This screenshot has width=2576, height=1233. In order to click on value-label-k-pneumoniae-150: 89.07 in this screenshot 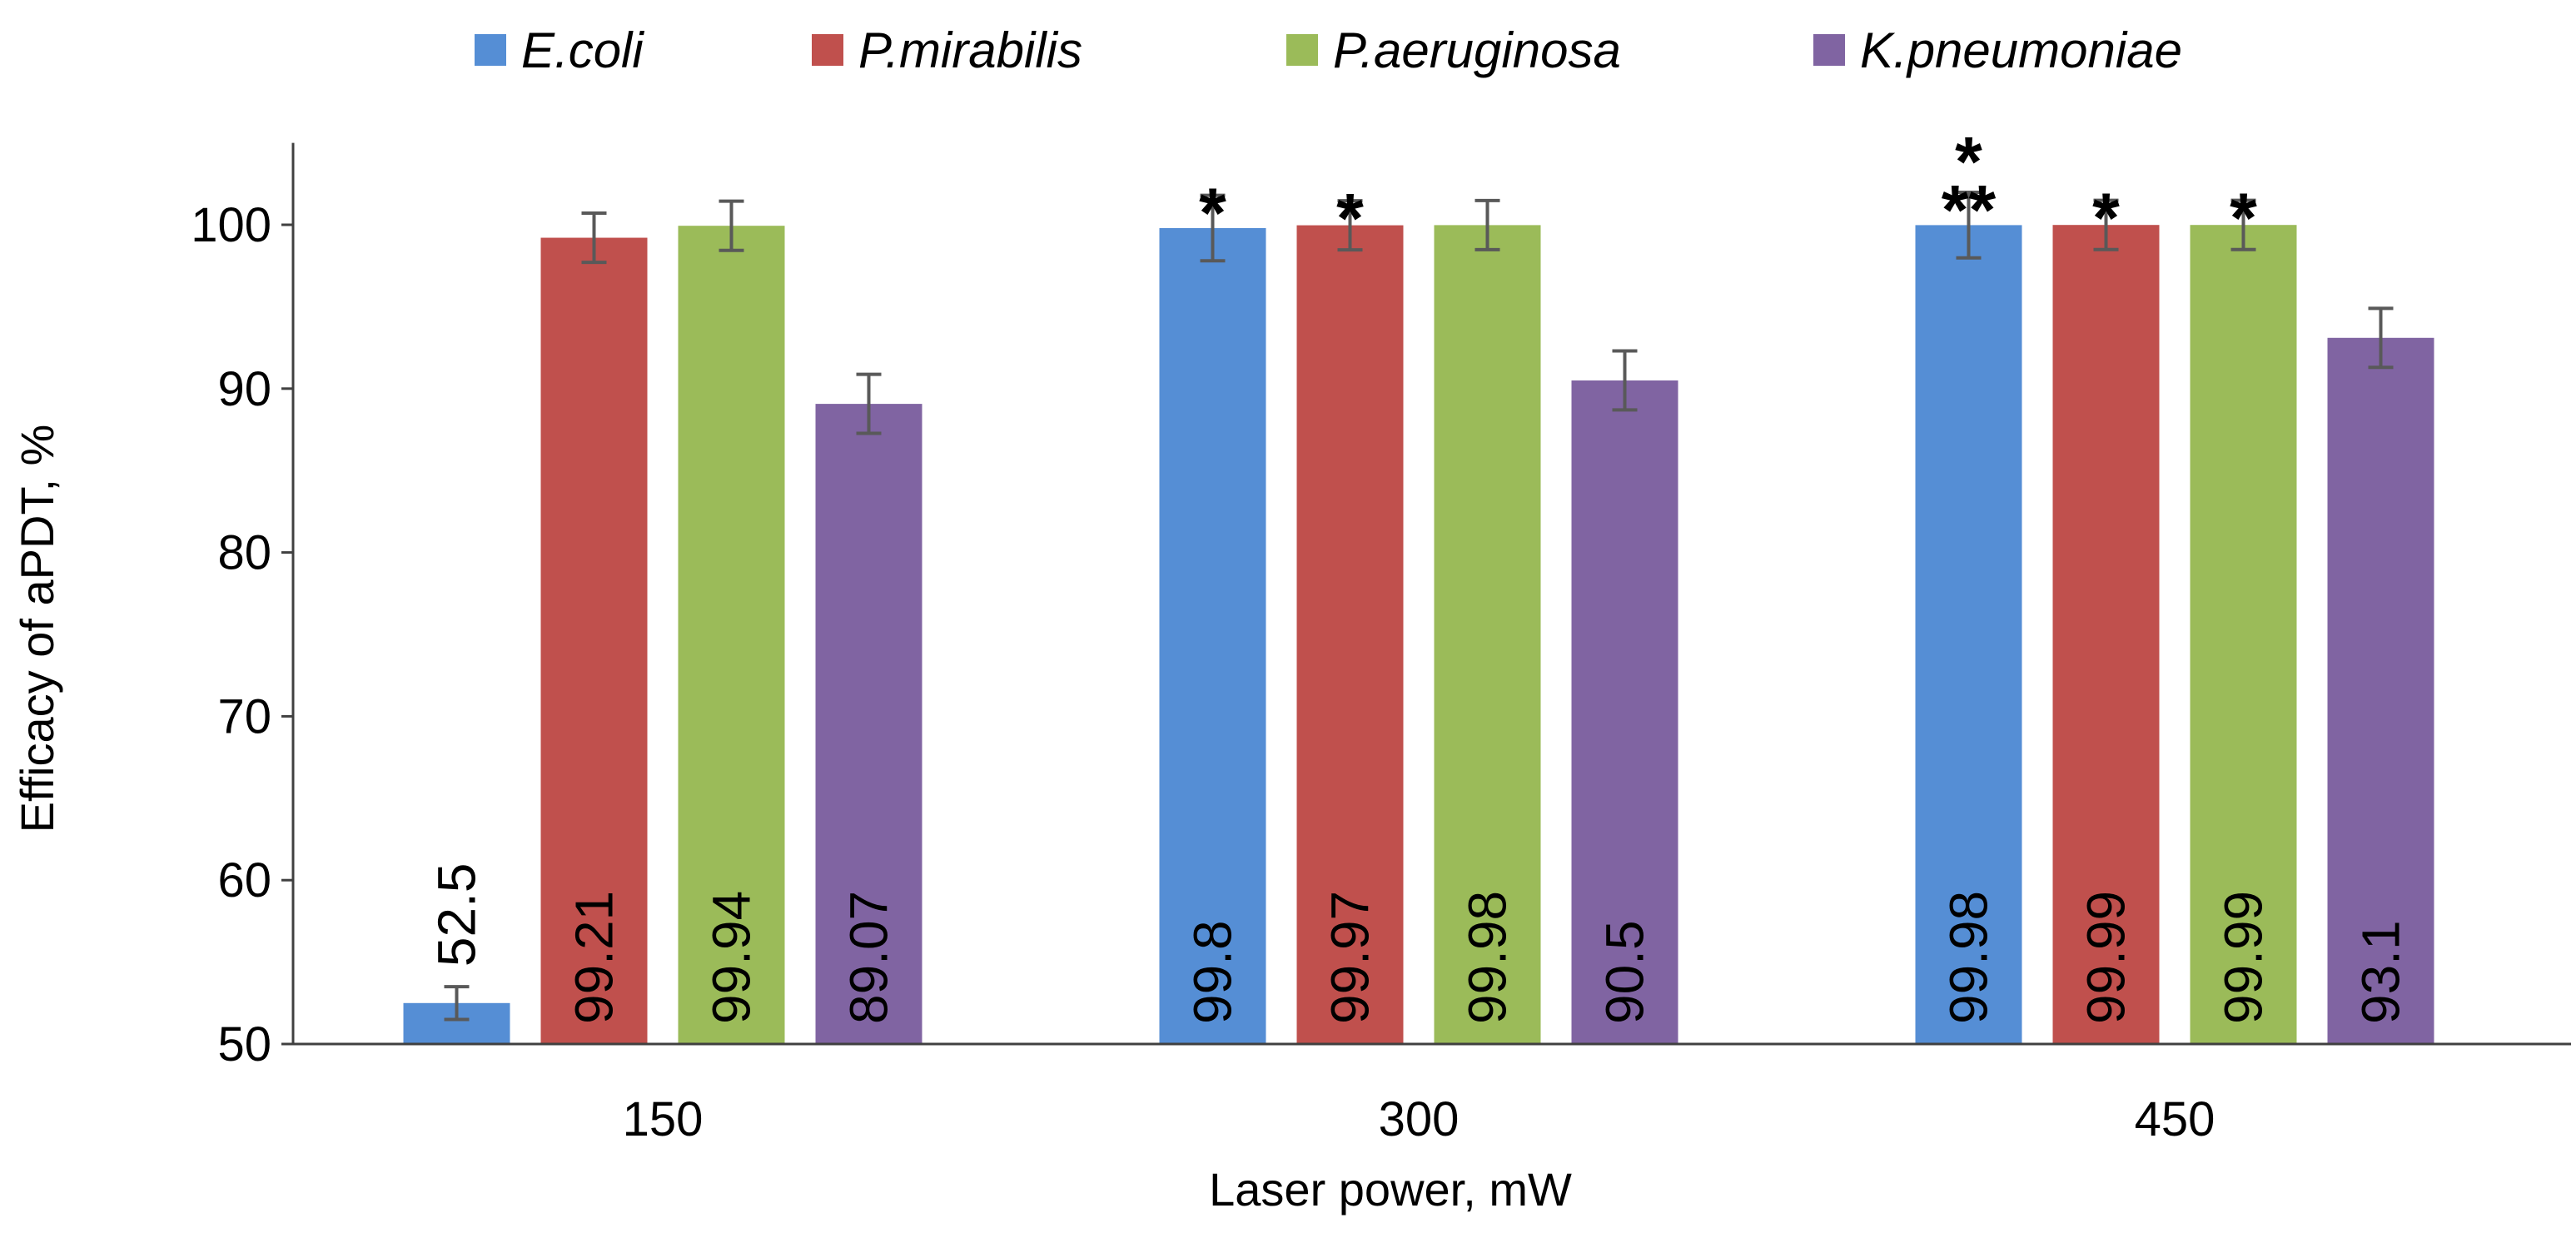, I will do `click(869, 957)`.